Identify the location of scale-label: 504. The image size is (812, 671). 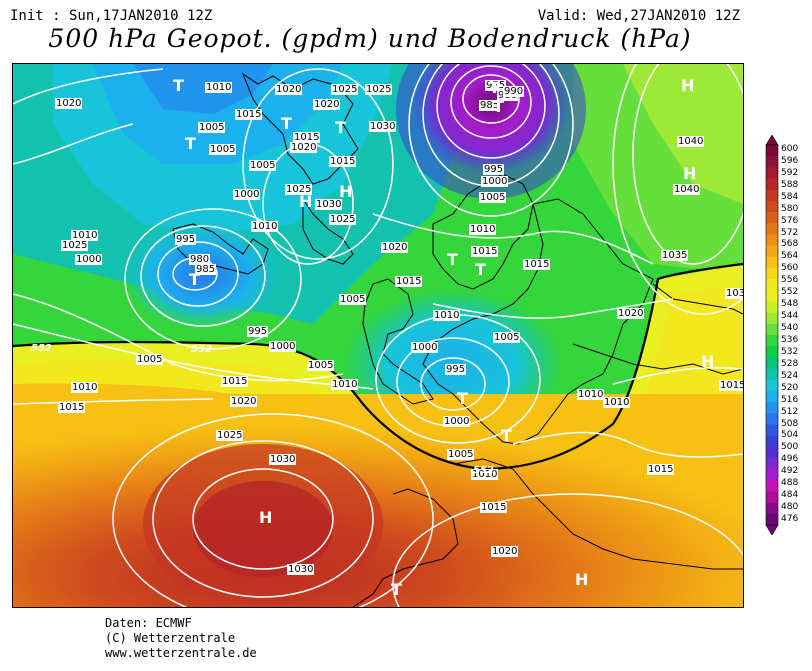
(790, 435).